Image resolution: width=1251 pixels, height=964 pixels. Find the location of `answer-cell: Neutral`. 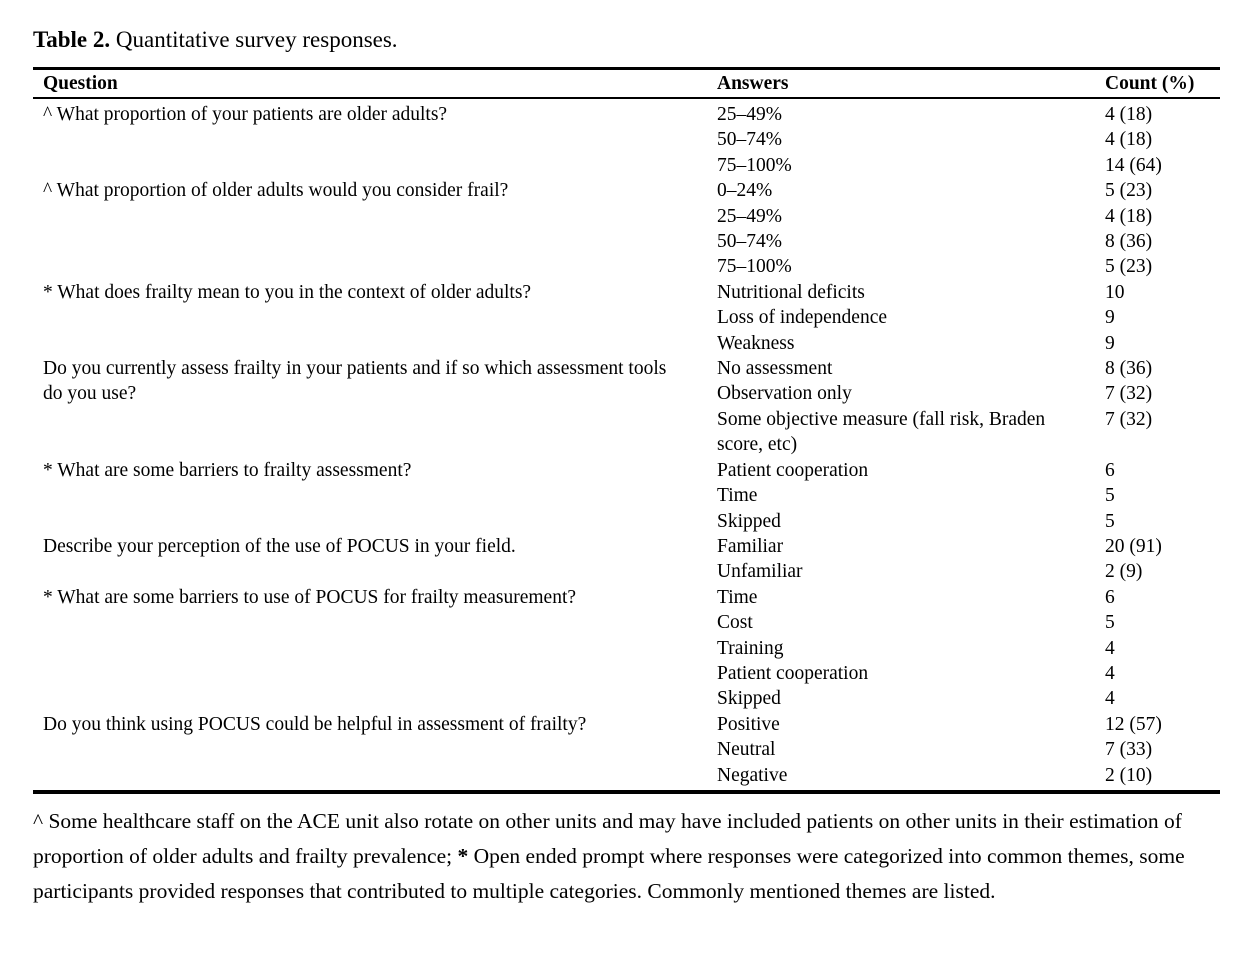

answer-cell: Neutral is located at coordinates (746, 750).